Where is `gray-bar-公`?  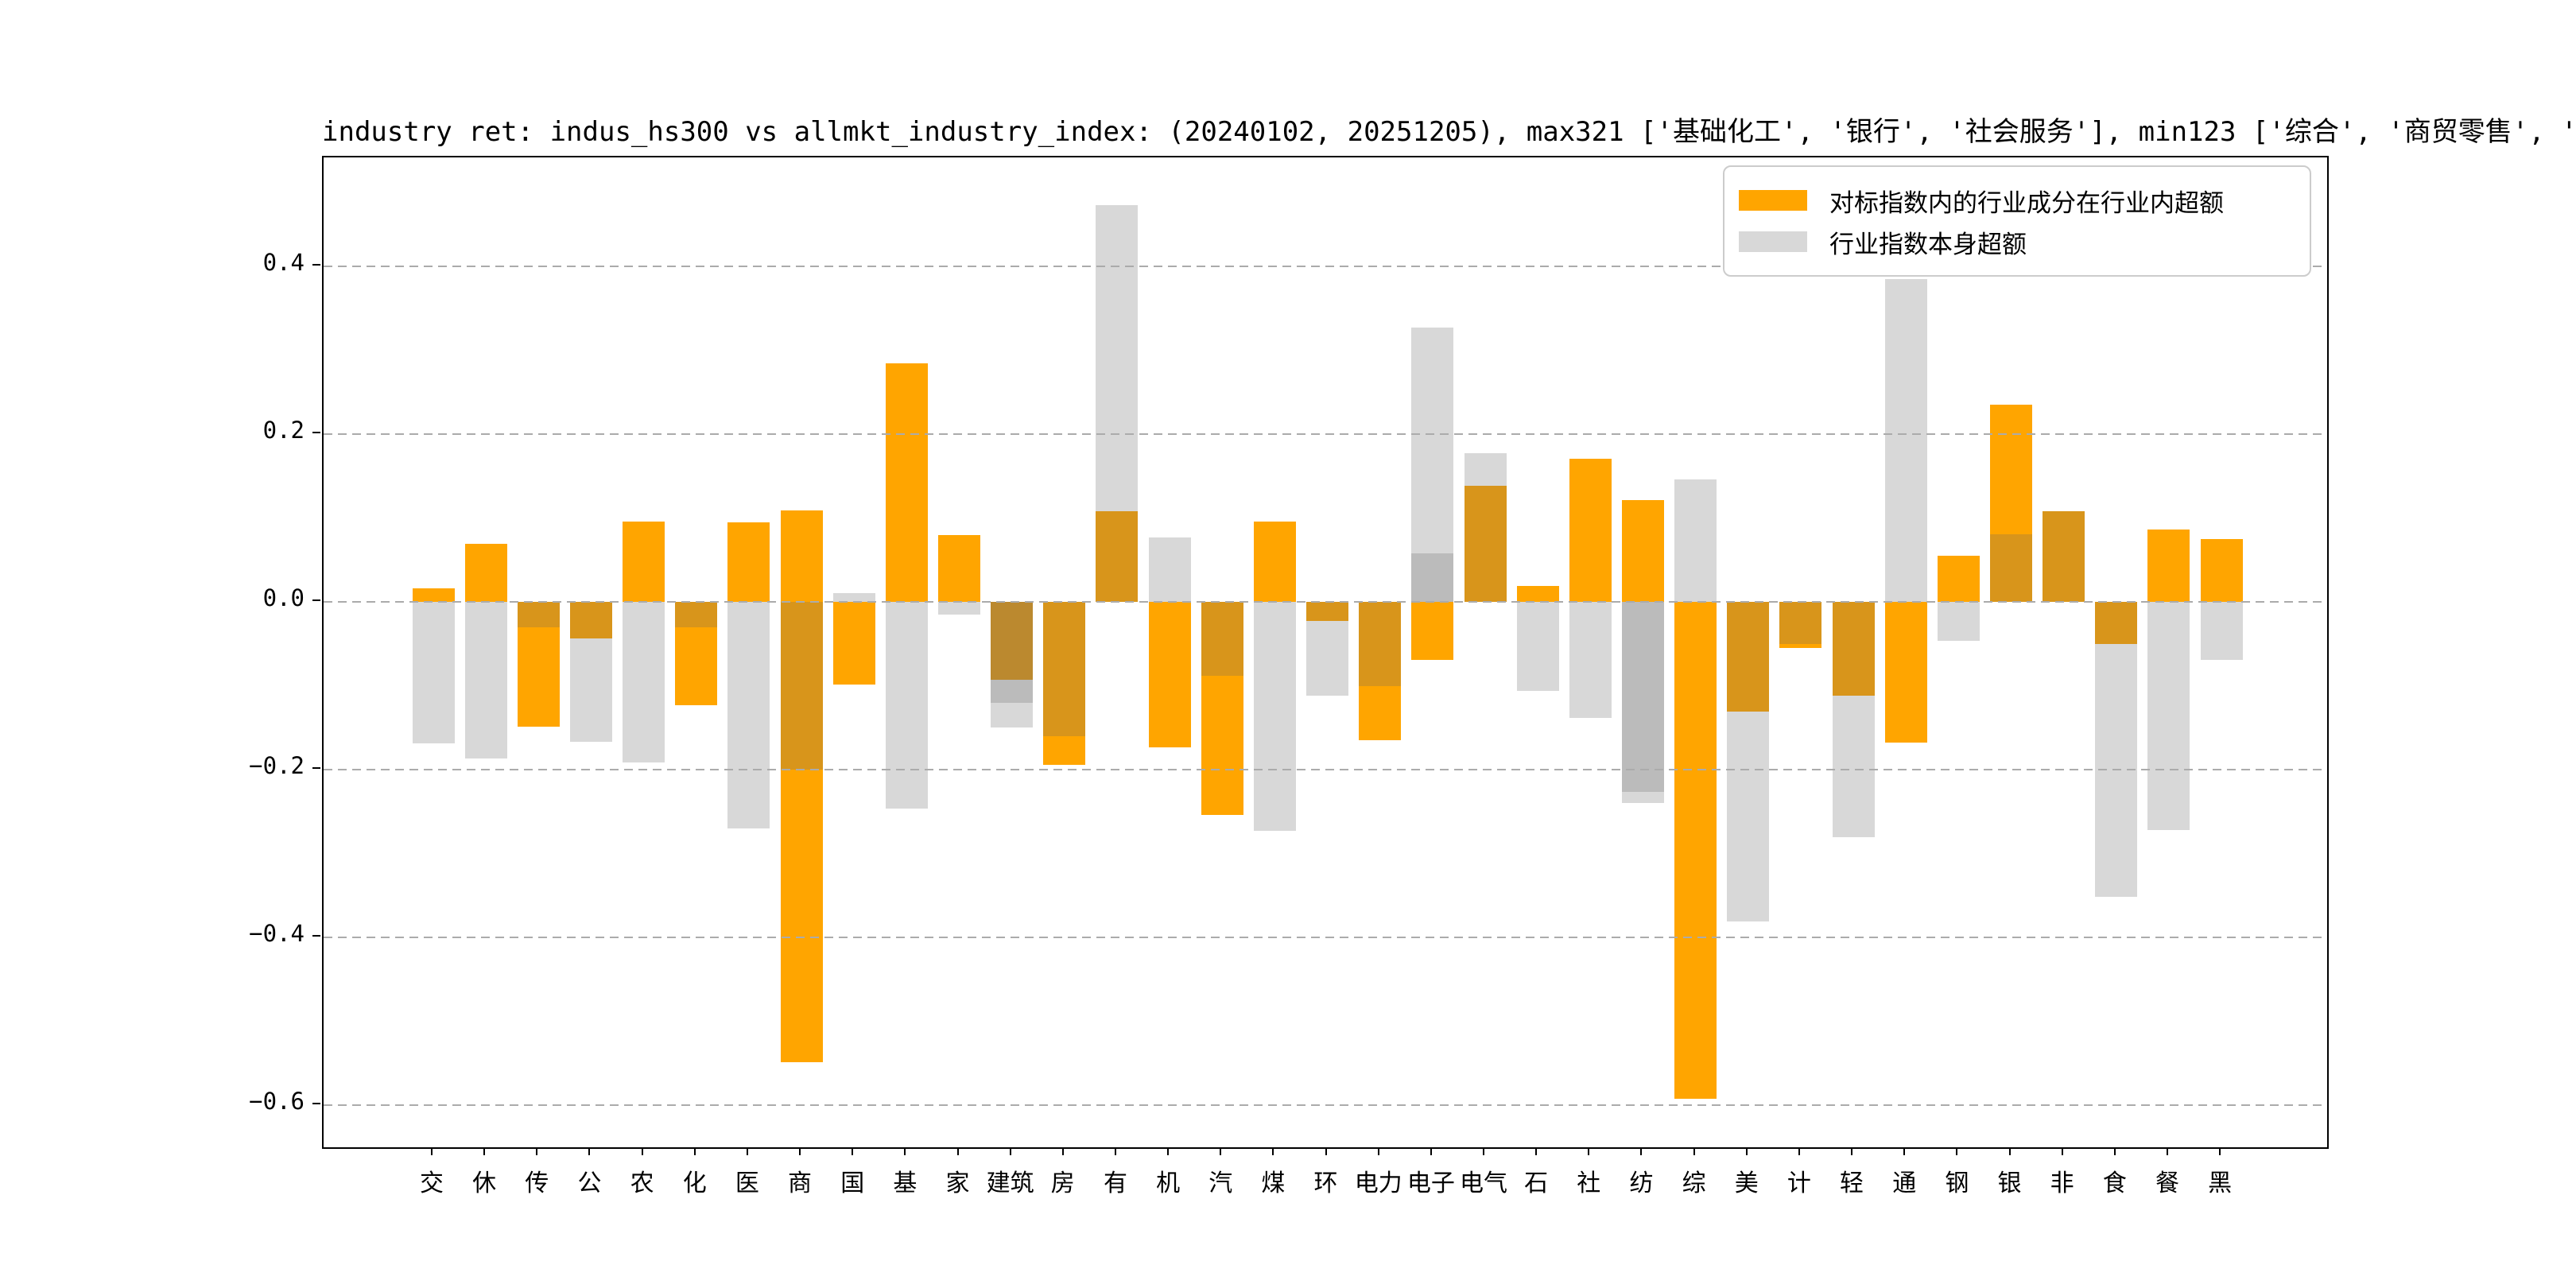
gray-bar-公 is located at coordinates (590, 672).